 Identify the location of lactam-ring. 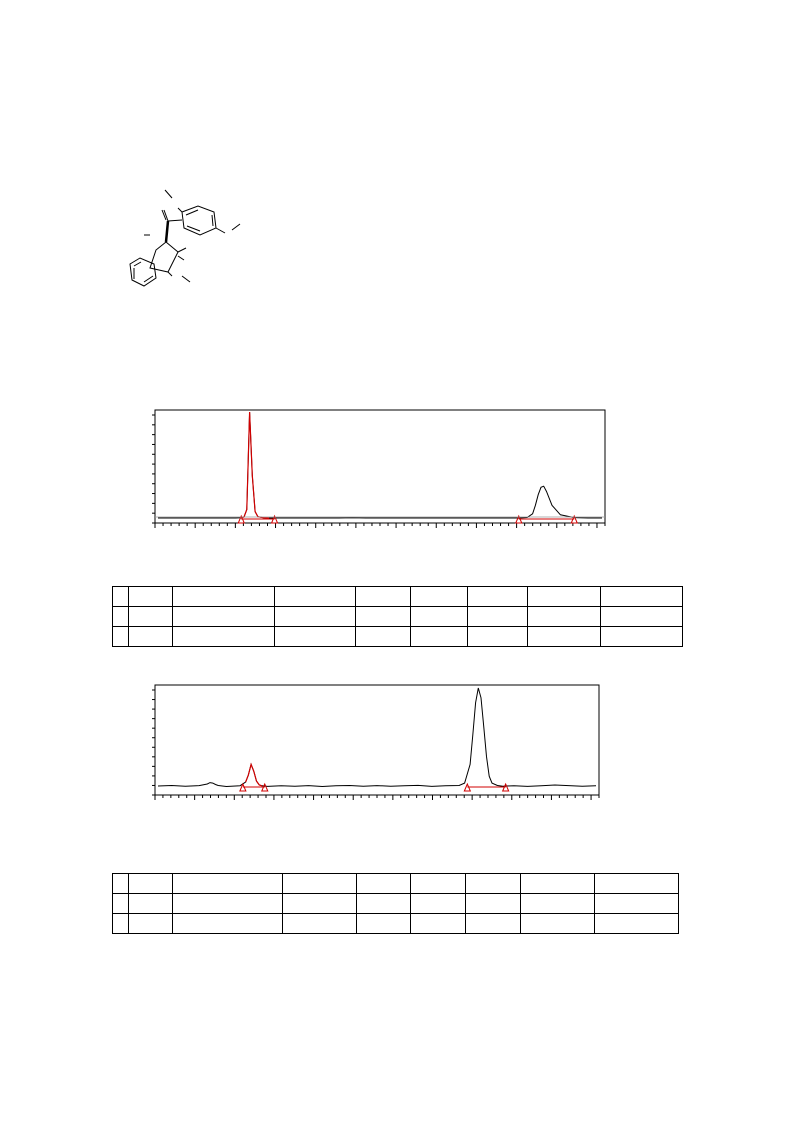
(164, 257).